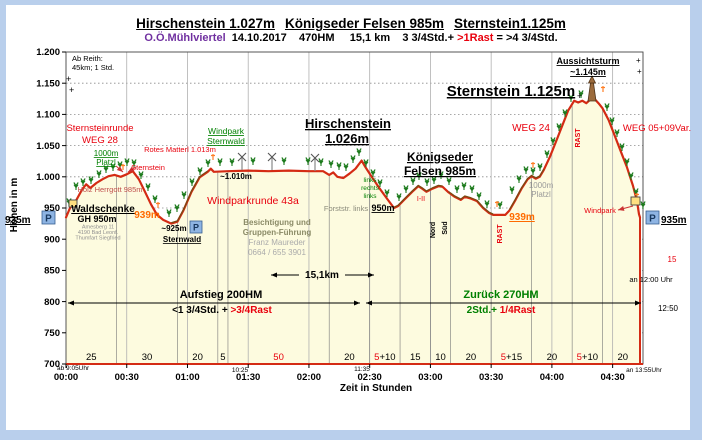 This screenshot has width=702, height=440. I want to click on p-end-935m: 935m, so click(674, 220).